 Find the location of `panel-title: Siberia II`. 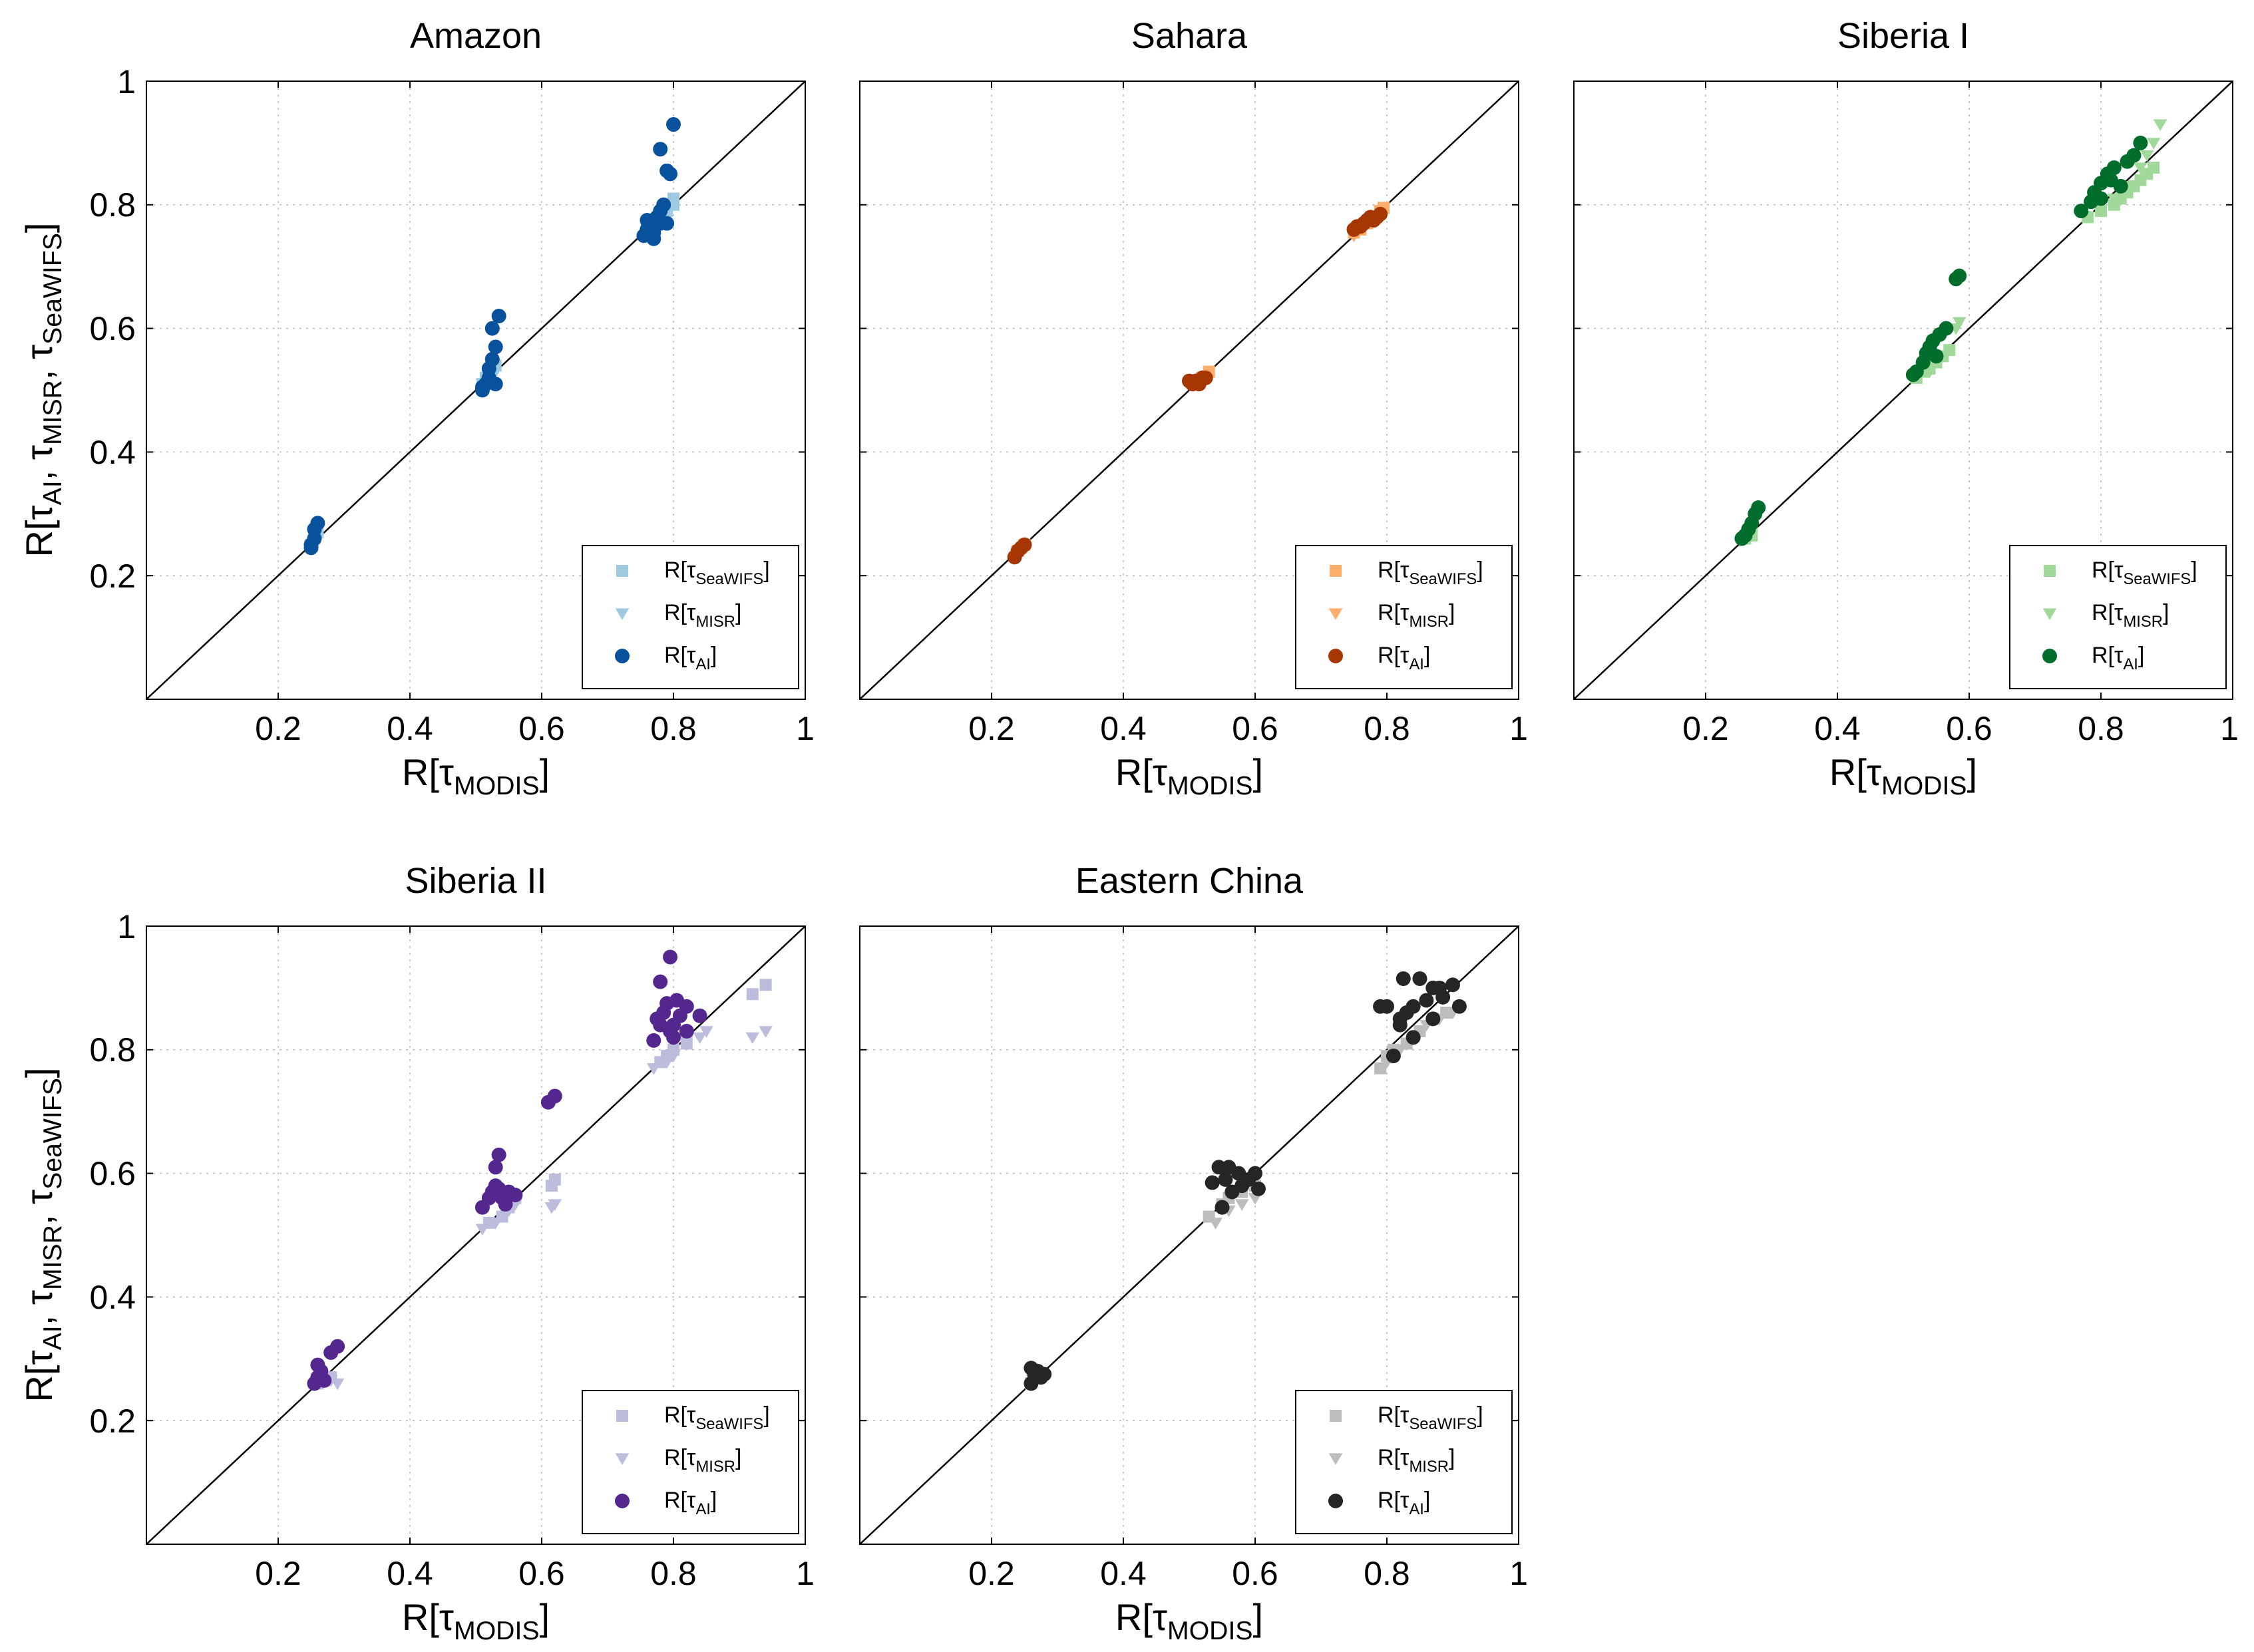

panel-title: Siberia II is located at coordinates (475, 881).